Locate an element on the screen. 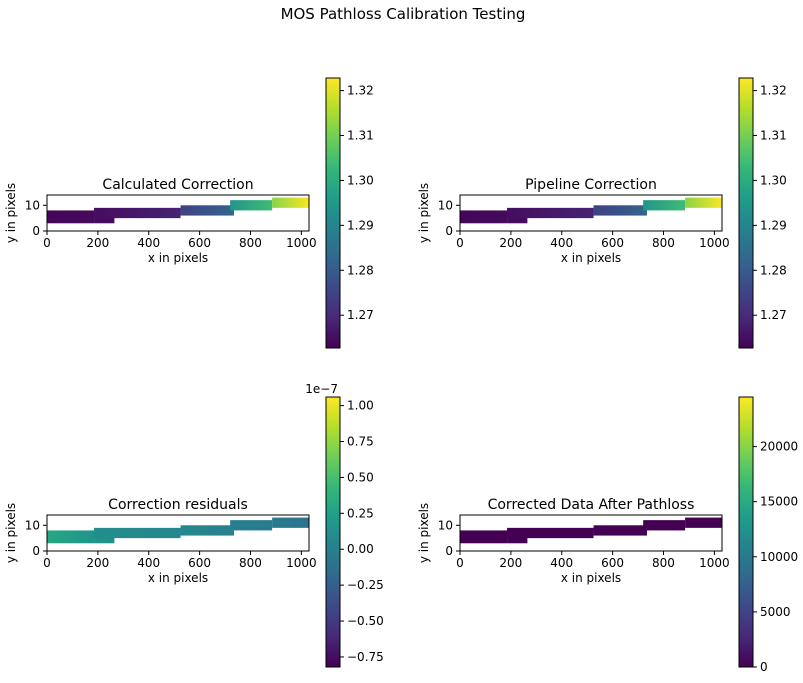  colorbar-tick-label: 0 is located at coordinates (764, 667).